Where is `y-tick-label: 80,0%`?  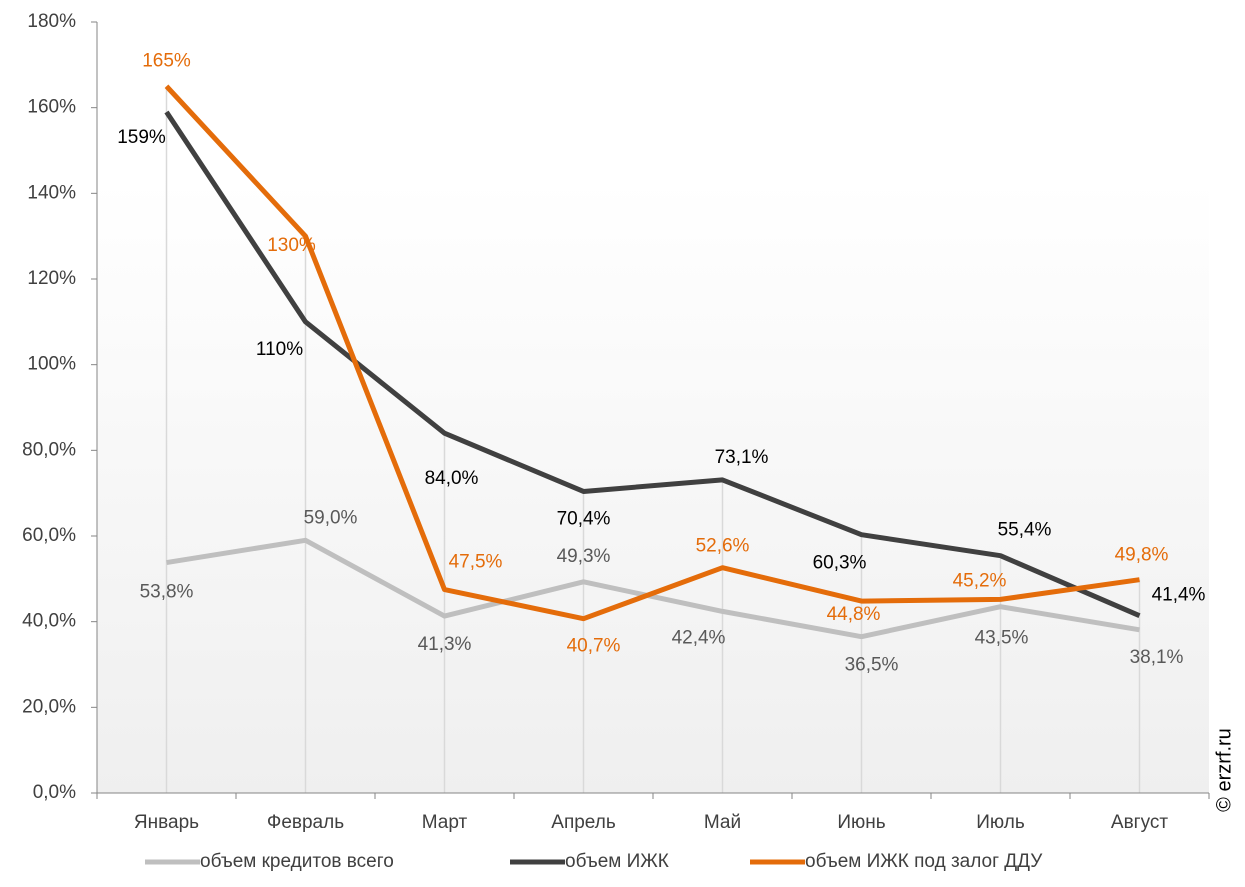
y-tick-label: 80,0% is located at coordinates (49, 449).